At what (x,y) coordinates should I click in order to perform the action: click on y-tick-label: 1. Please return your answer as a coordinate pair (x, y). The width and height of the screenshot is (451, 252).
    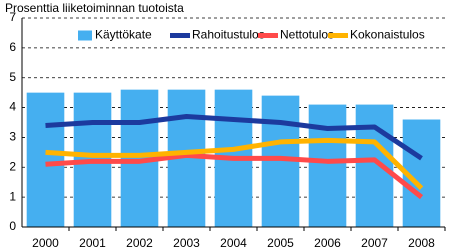
    Looking at the image, I should click on (12, 196).